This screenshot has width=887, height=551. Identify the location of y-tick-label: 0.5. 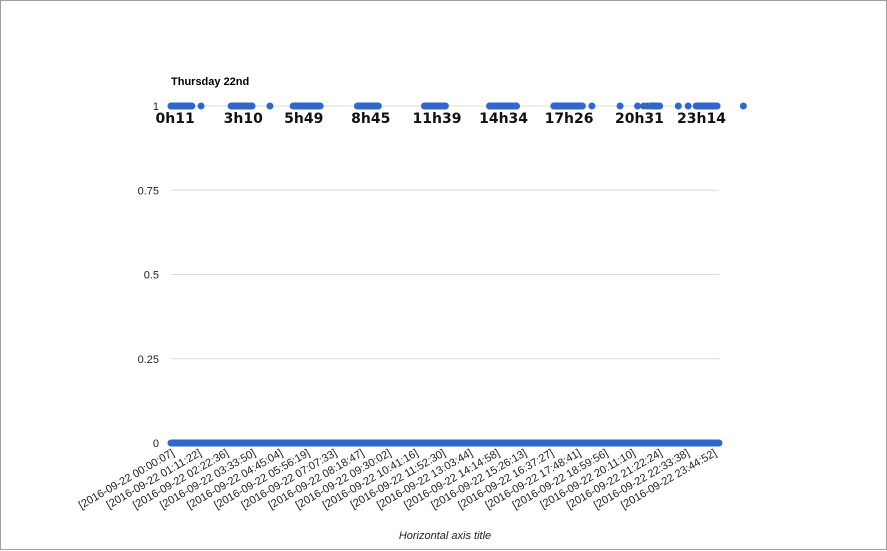
(151, 276).